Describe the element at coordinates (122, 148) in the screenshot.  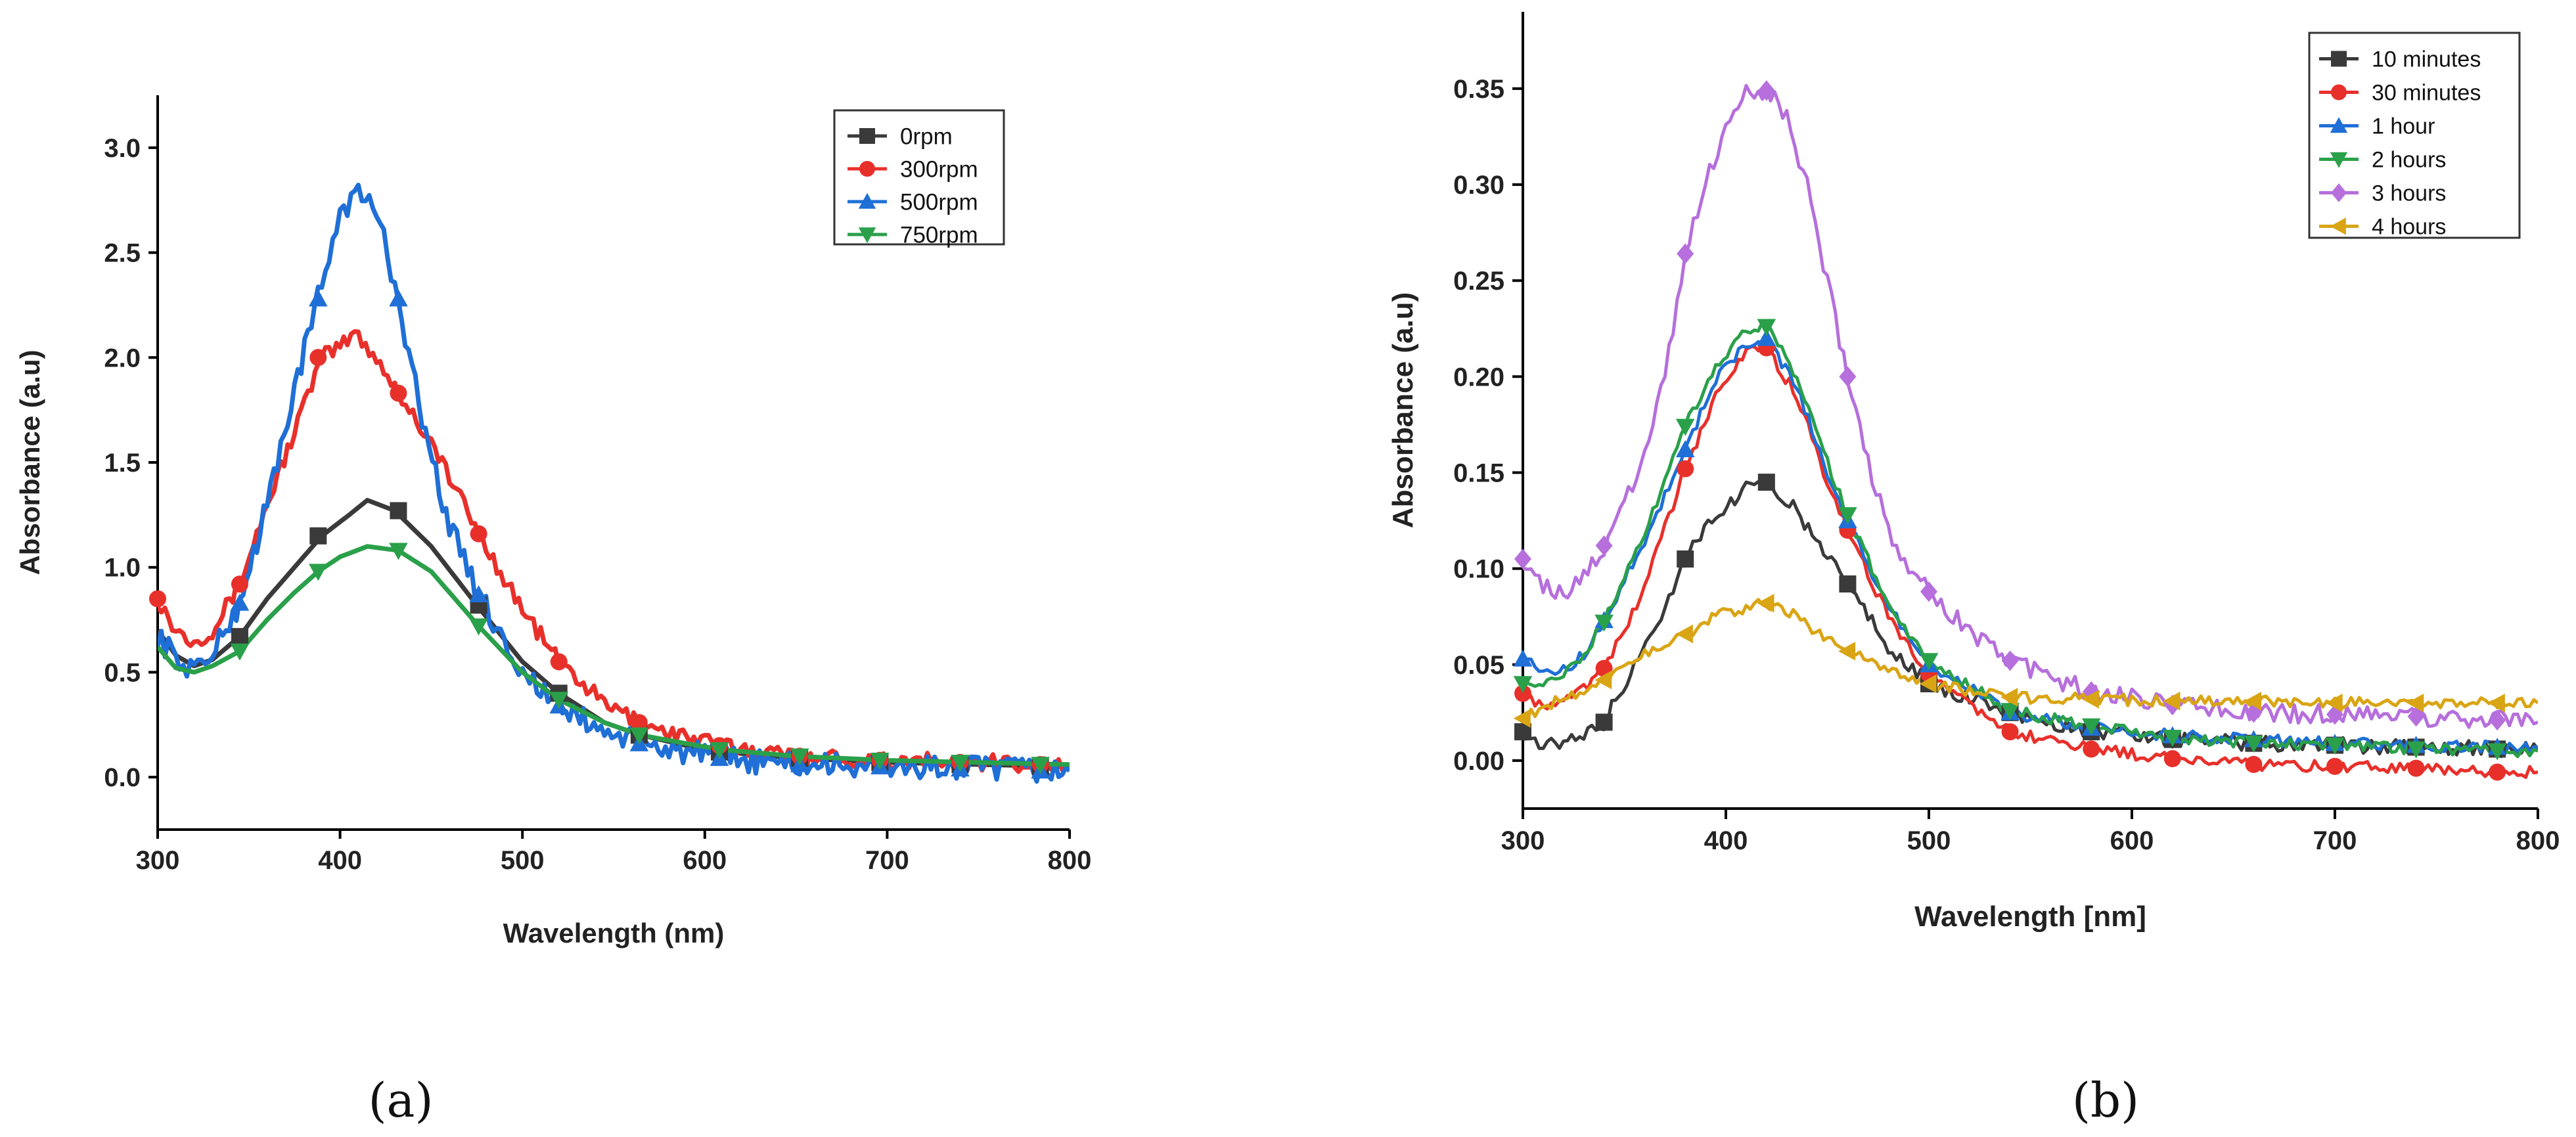
I see `y-tick-label: 3.0` at that location.